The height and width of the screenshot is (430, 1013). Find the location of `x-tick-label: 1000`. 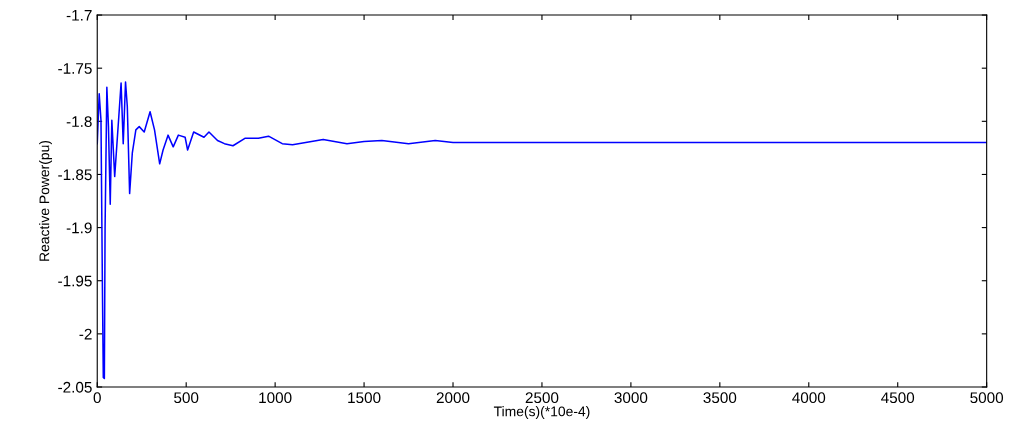

x-tick-label: 1000 is located at coordinates (275, 398).